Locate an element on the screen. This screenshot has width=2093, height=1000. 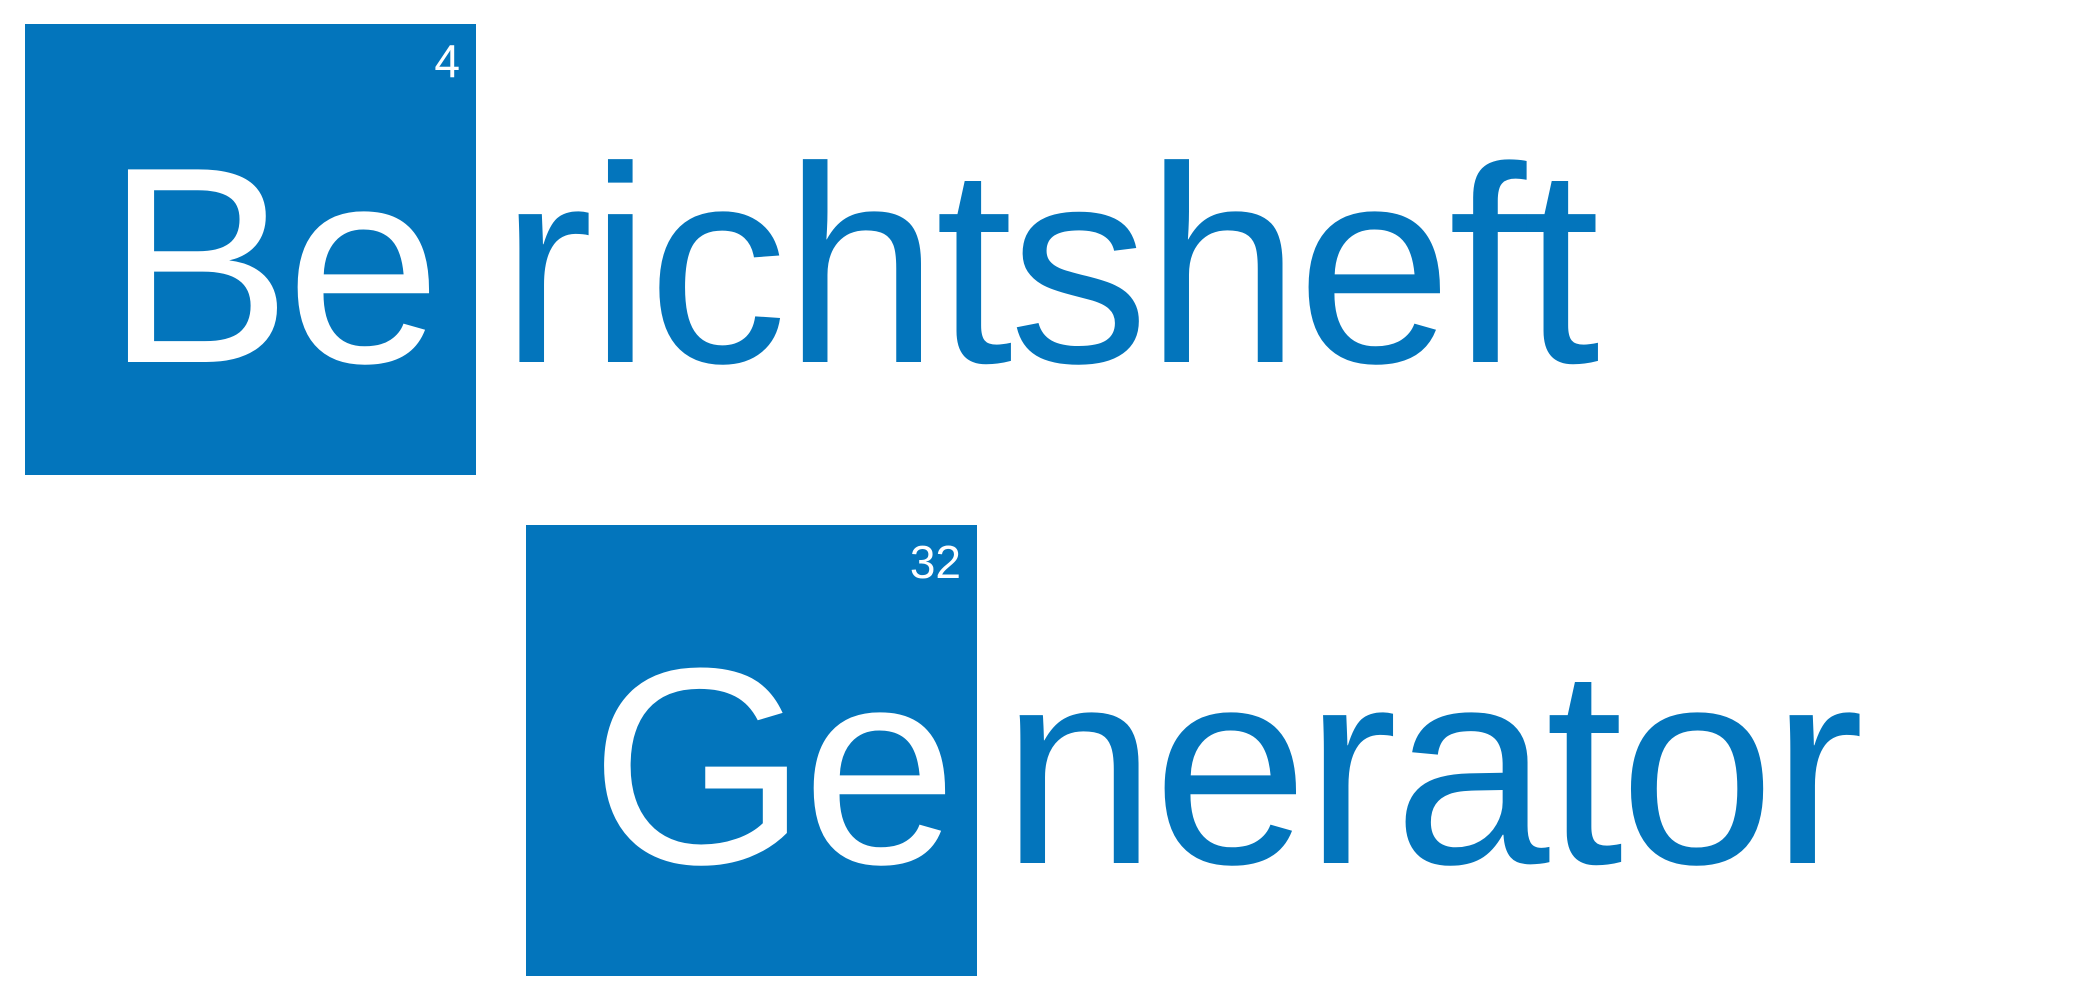
word-generator-rest: nerator is located at coordinates (1432, 767).